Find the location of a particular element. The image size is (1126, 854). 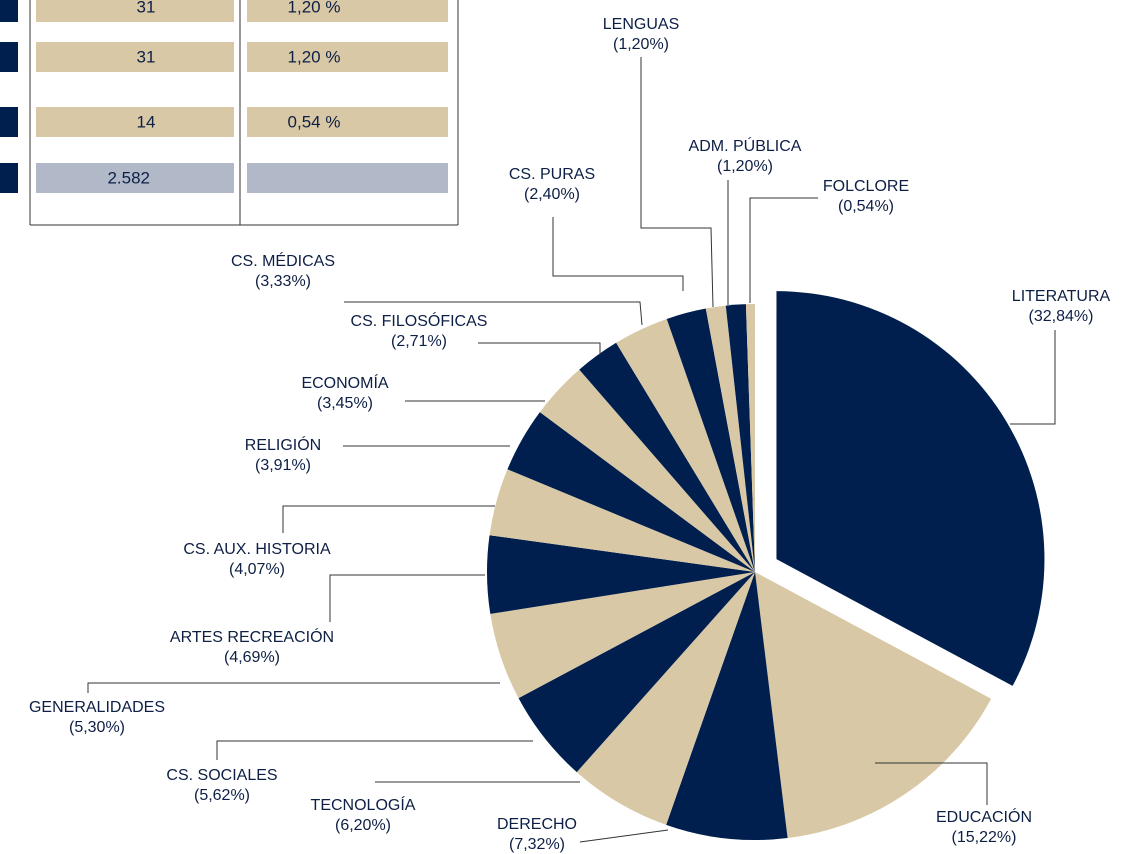

slice-value-label: (5,30%) is located at coordinates (97, 727).